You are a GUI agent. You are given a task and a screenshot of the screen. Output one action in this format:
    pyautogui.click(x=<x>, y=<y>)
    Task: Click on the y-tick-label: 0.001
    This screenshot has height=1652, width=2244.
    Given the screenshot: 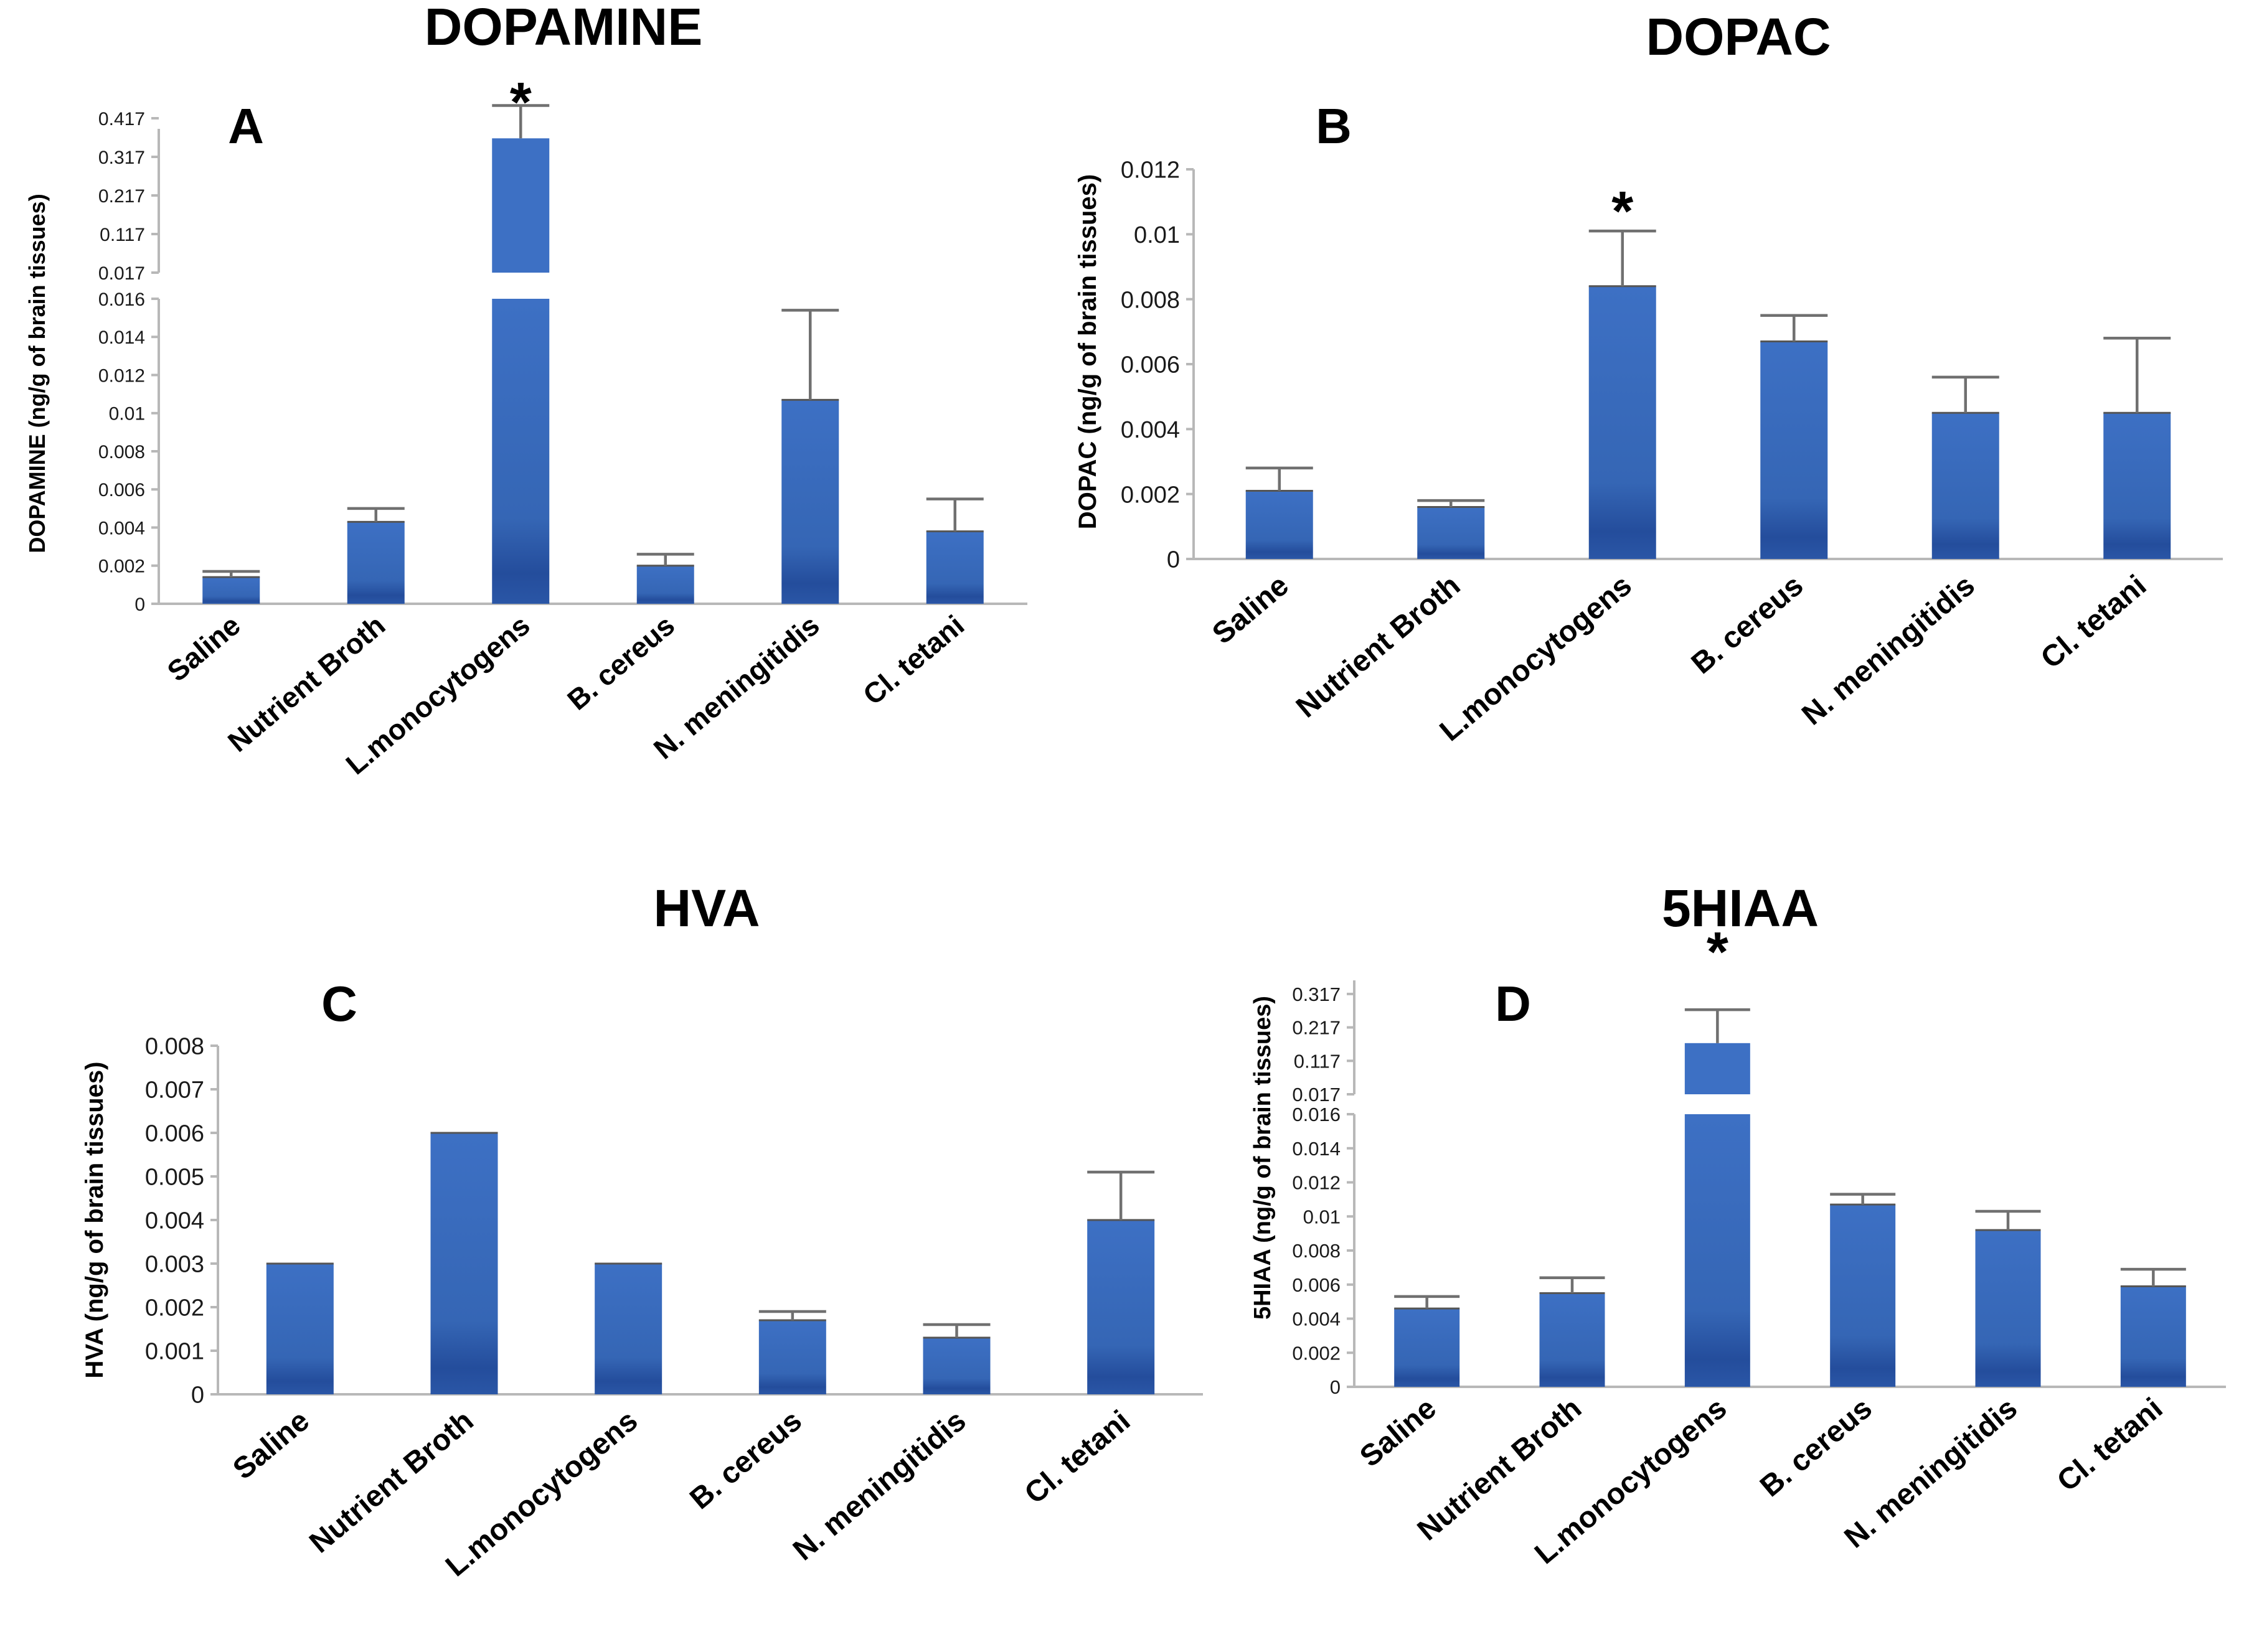 What is the action you would take?
    pyautogui.click(x=174, y=1352)
    